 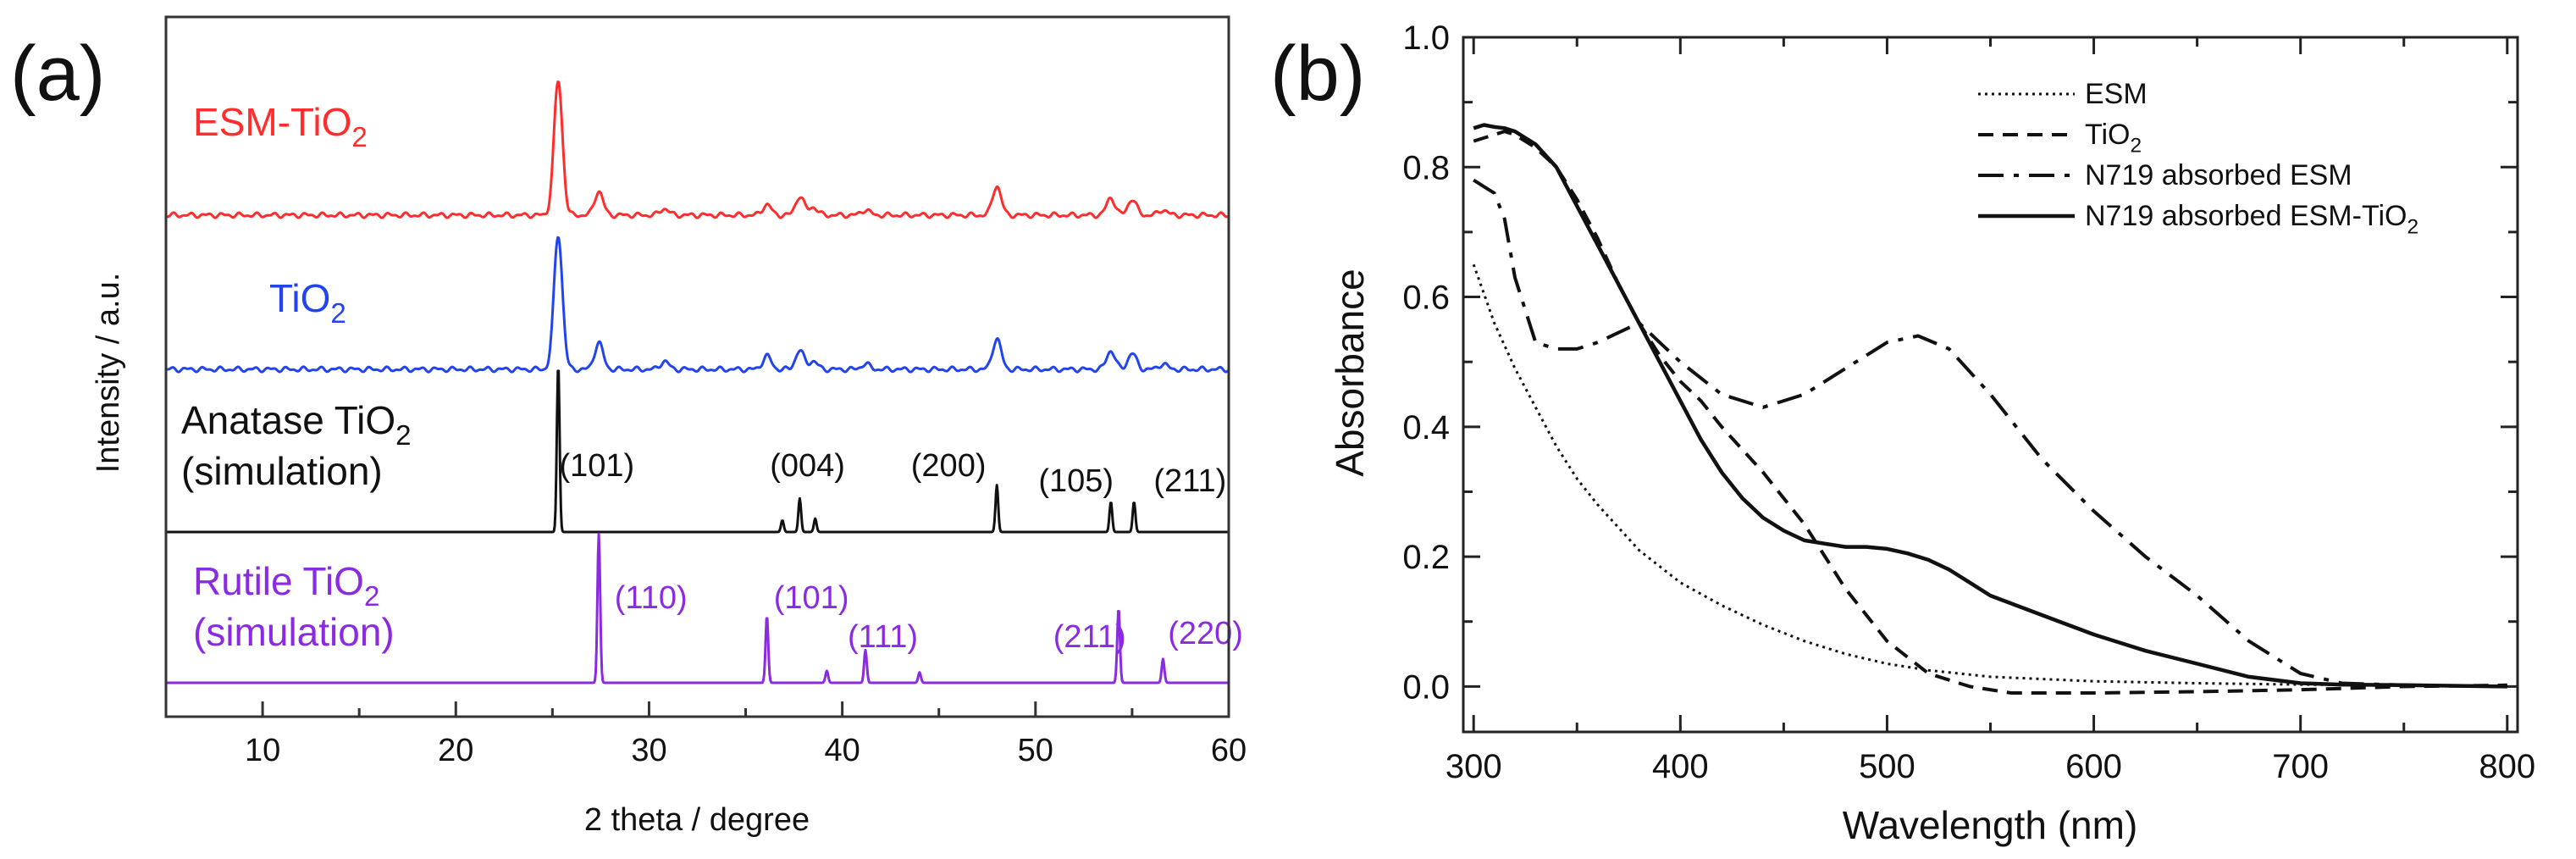 What do you see at coordinates (1076, 481) in the screenshot?
I see `hkl-label: (105)` at bounding box center [1076, 481].